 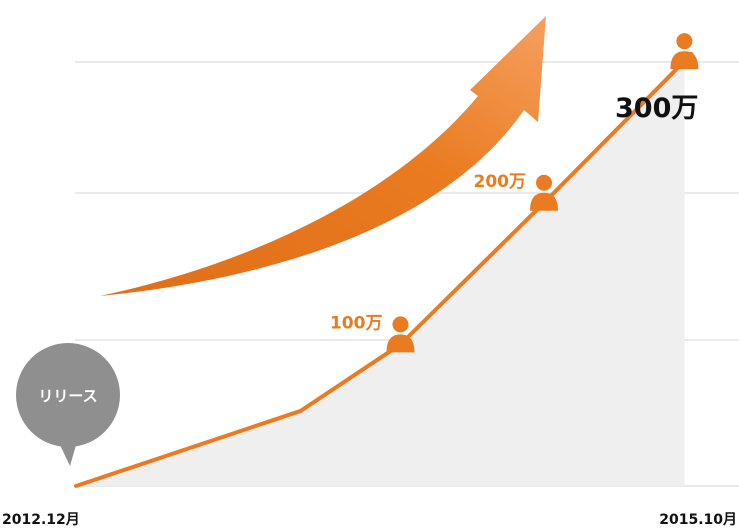 I want to click on release-label: リリース, so click(x=67, y=396).